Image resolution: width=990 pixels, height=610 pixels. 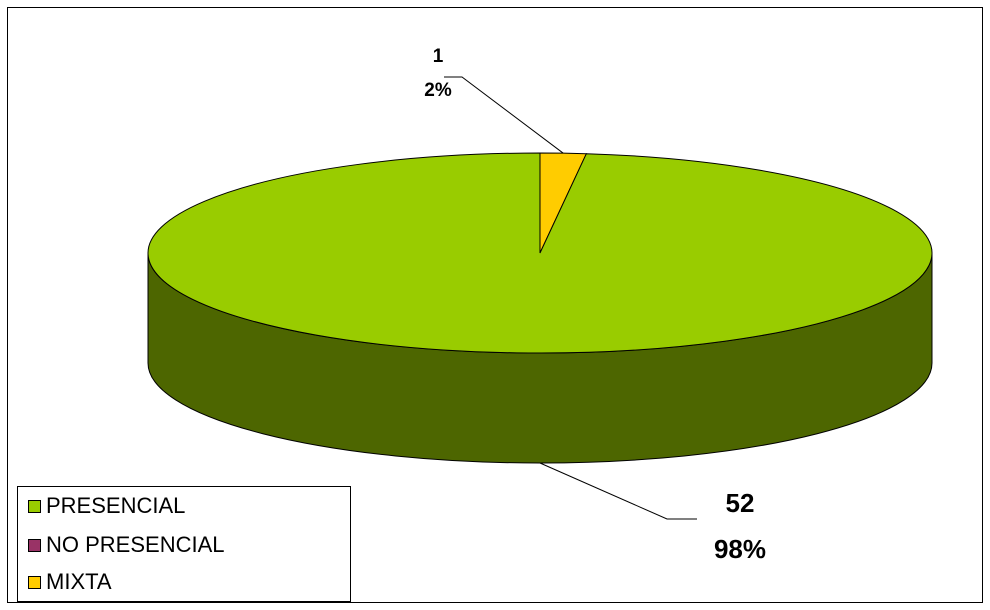 I want to click on legend-swatch-mixta, so click(x=34, y=582).